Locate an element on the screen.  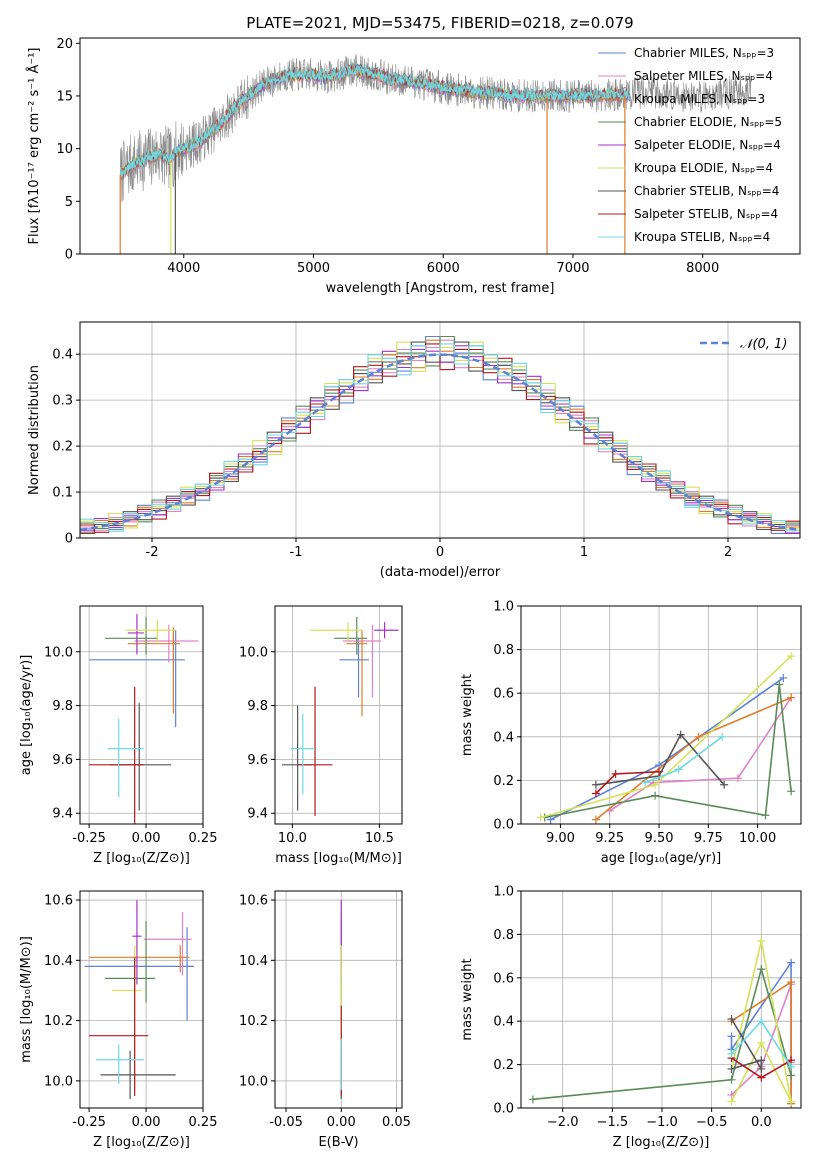
weight_vs_age-plot-area is located at coordinates (666, 738).